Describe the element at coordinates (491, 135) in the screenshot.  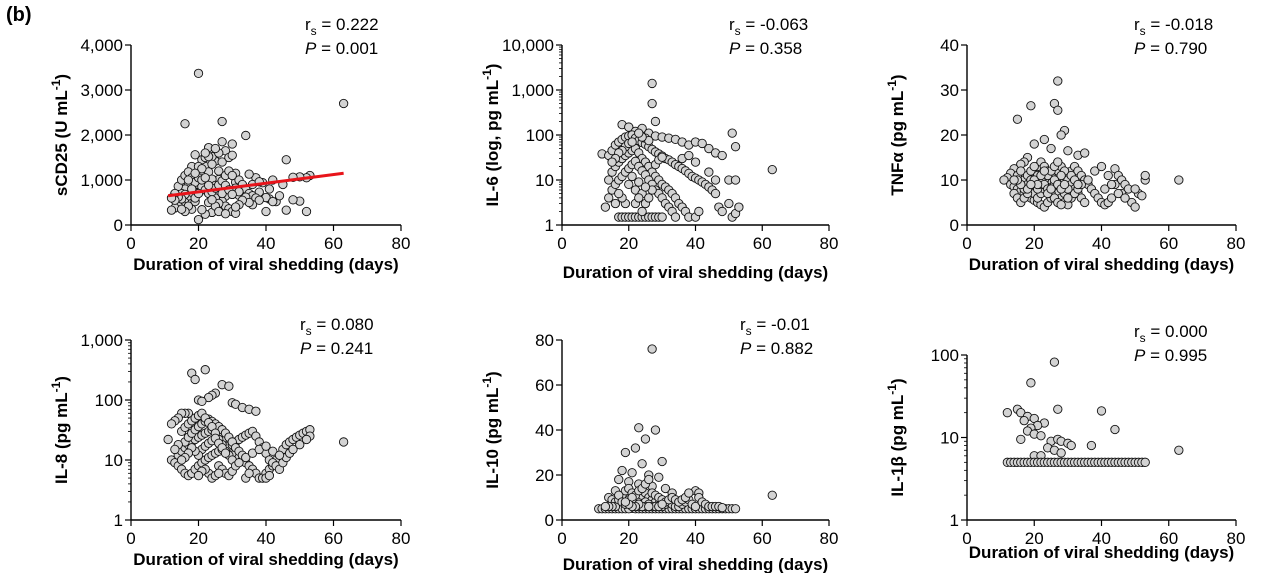
I see `y-axis-label: IL-6 (log, pg mL-1)` at that location.